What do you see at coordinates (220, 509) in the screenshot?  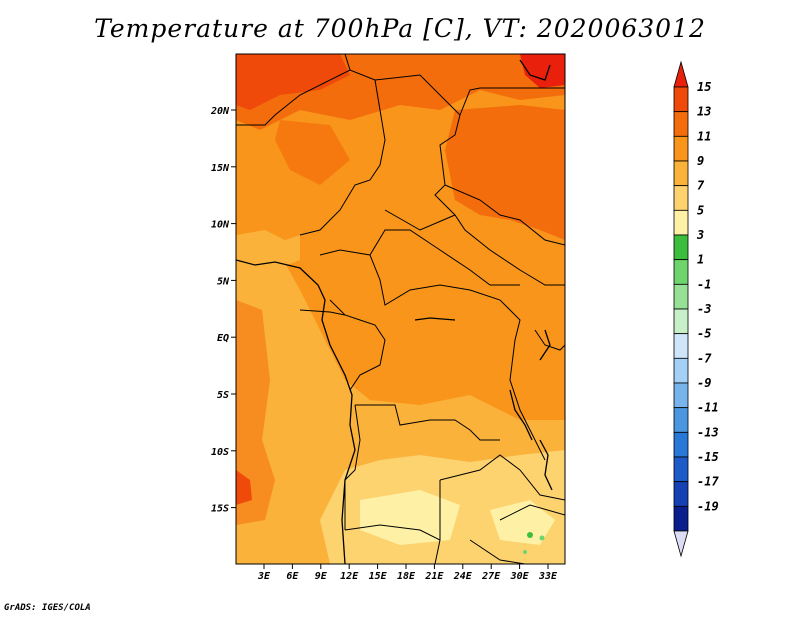 I see `lat-label: 15S` at bounding box center [220, 509].